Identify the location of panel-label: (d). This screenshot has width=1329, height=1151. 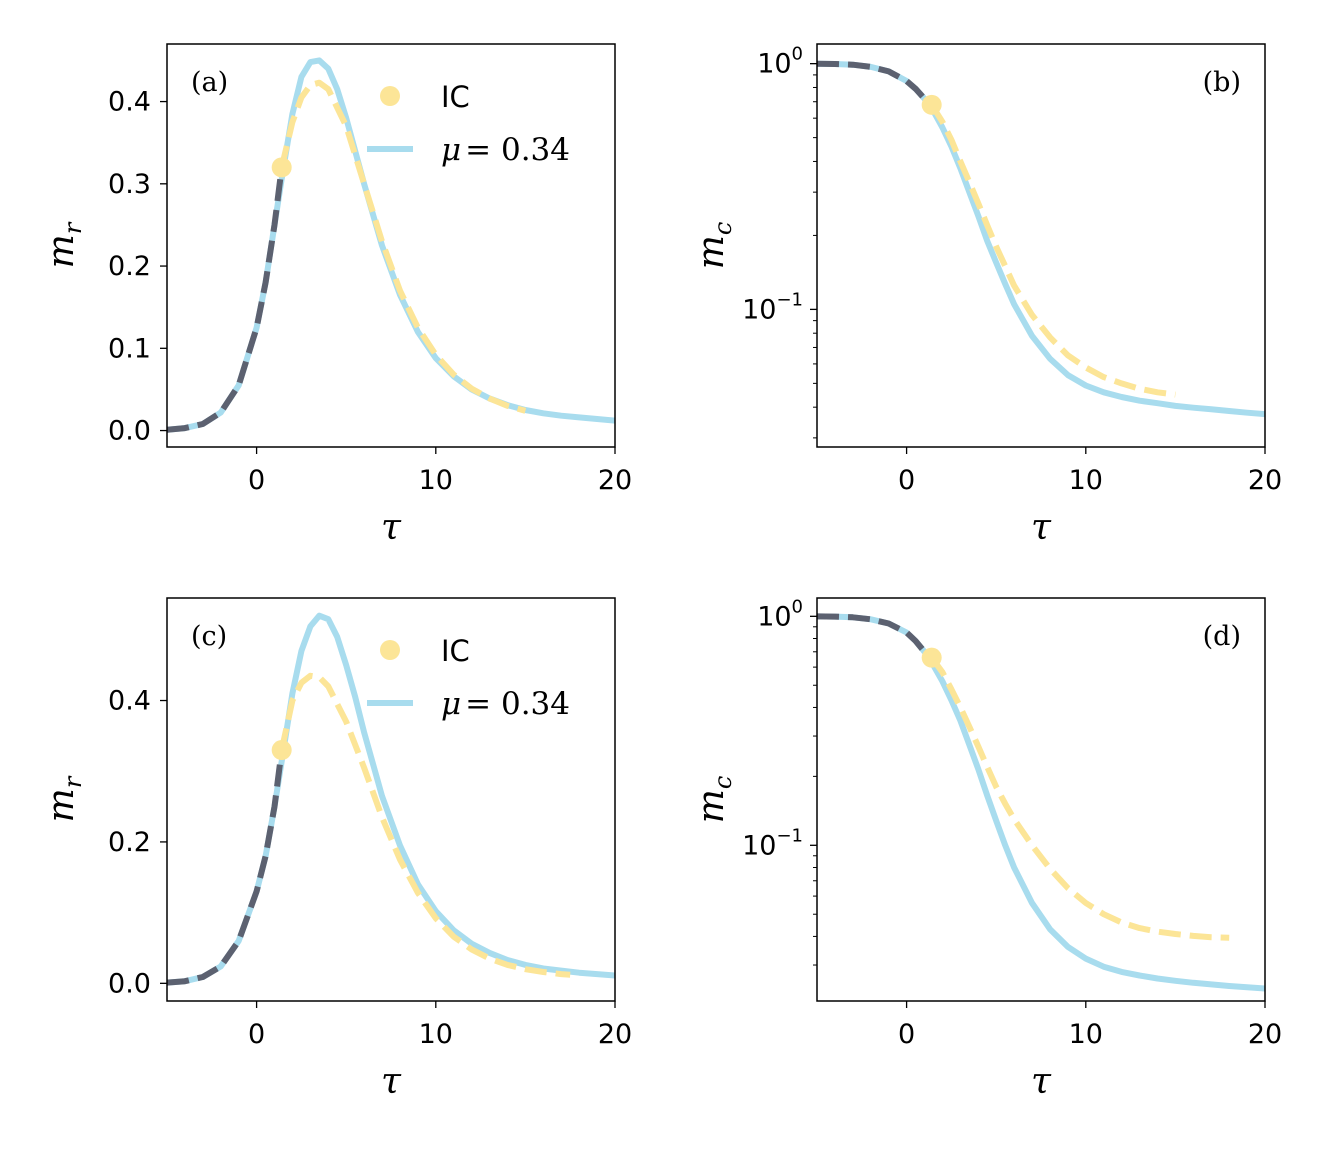
(1222, 636).